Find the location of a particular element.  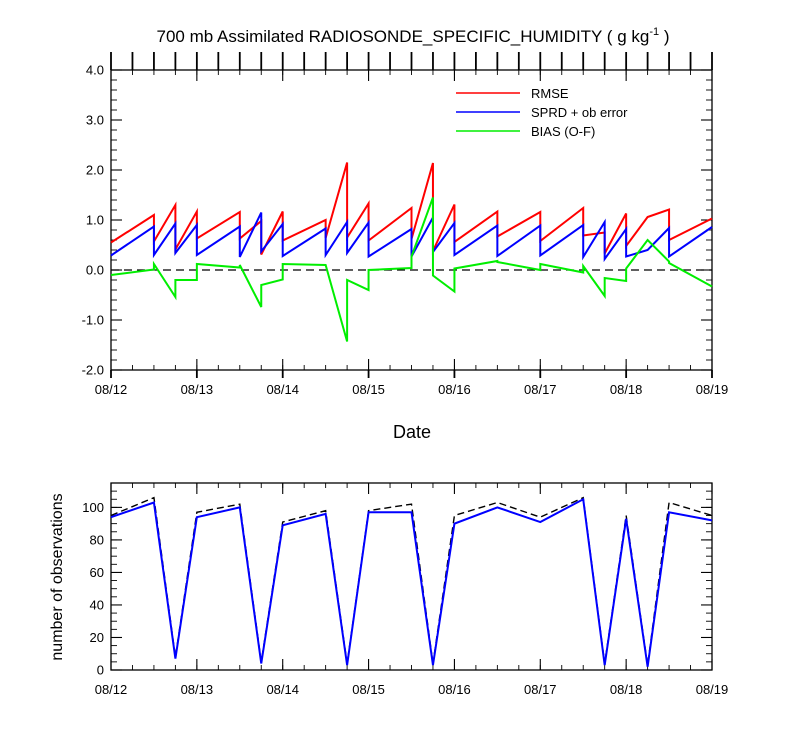

top-ytick-label: 2.0 is located at coordinates (95, 170).